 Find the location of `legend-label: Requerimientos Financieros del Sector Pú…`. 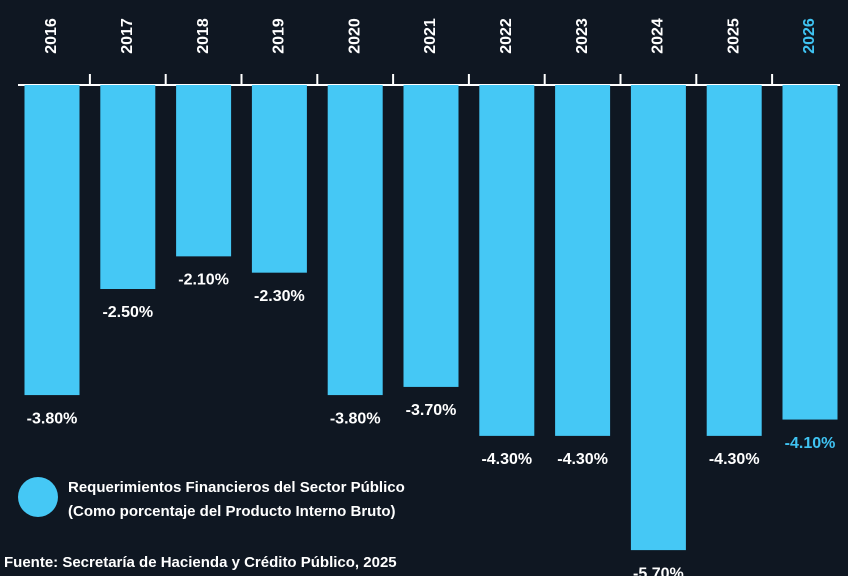

legend-label: Requerimientos Financieros del Sector Pú… is located at coordinates (236, 487).